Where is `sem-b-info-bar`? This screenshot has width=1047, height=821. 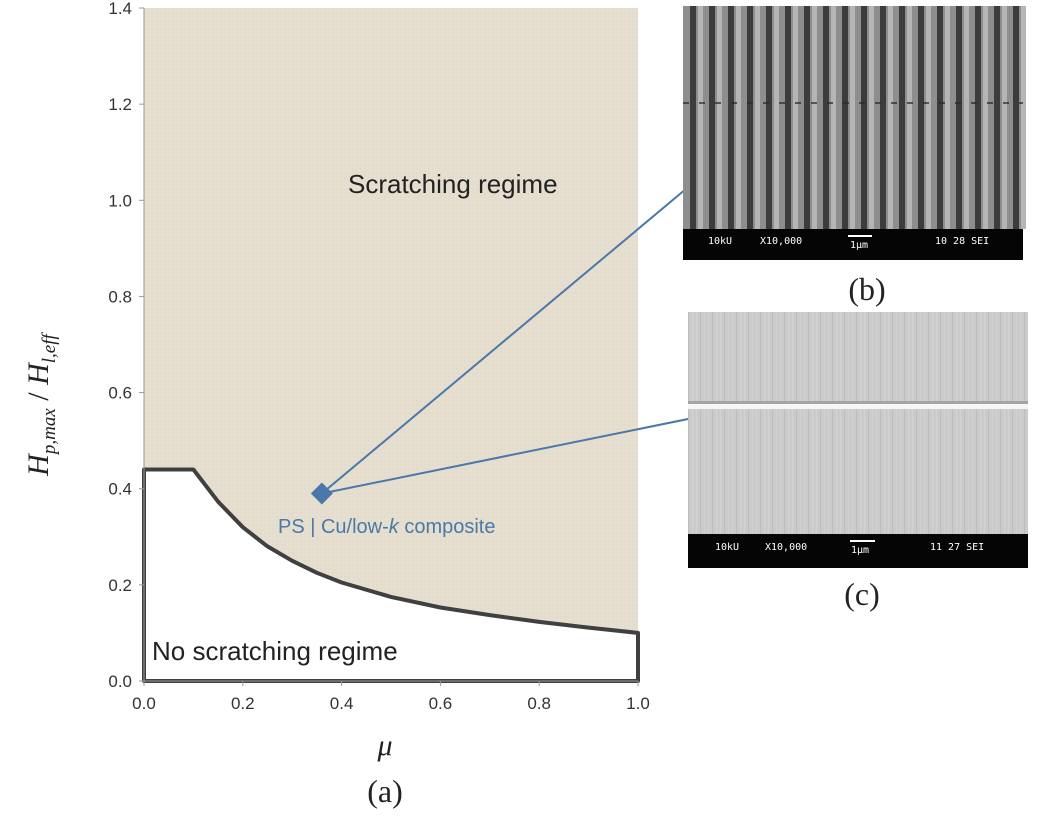 sem-b-info-bar is located at coordinates (853, 244).